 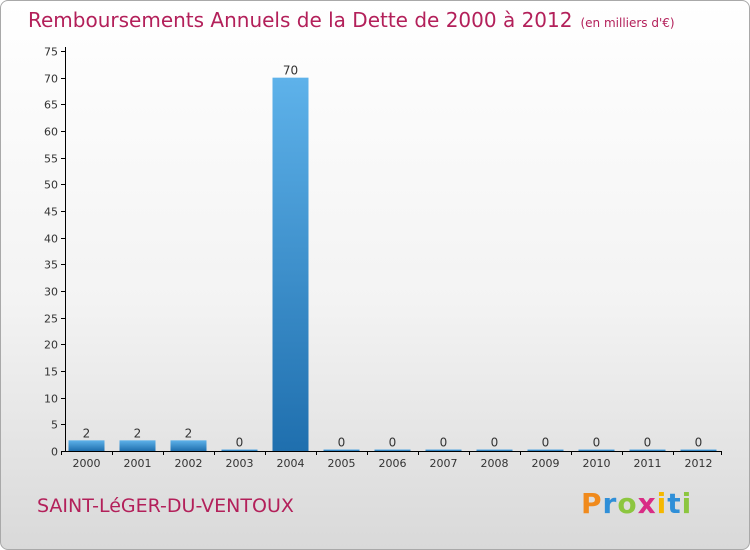 I want to click on y-tick-label: 35, so click(x=51, y=265).